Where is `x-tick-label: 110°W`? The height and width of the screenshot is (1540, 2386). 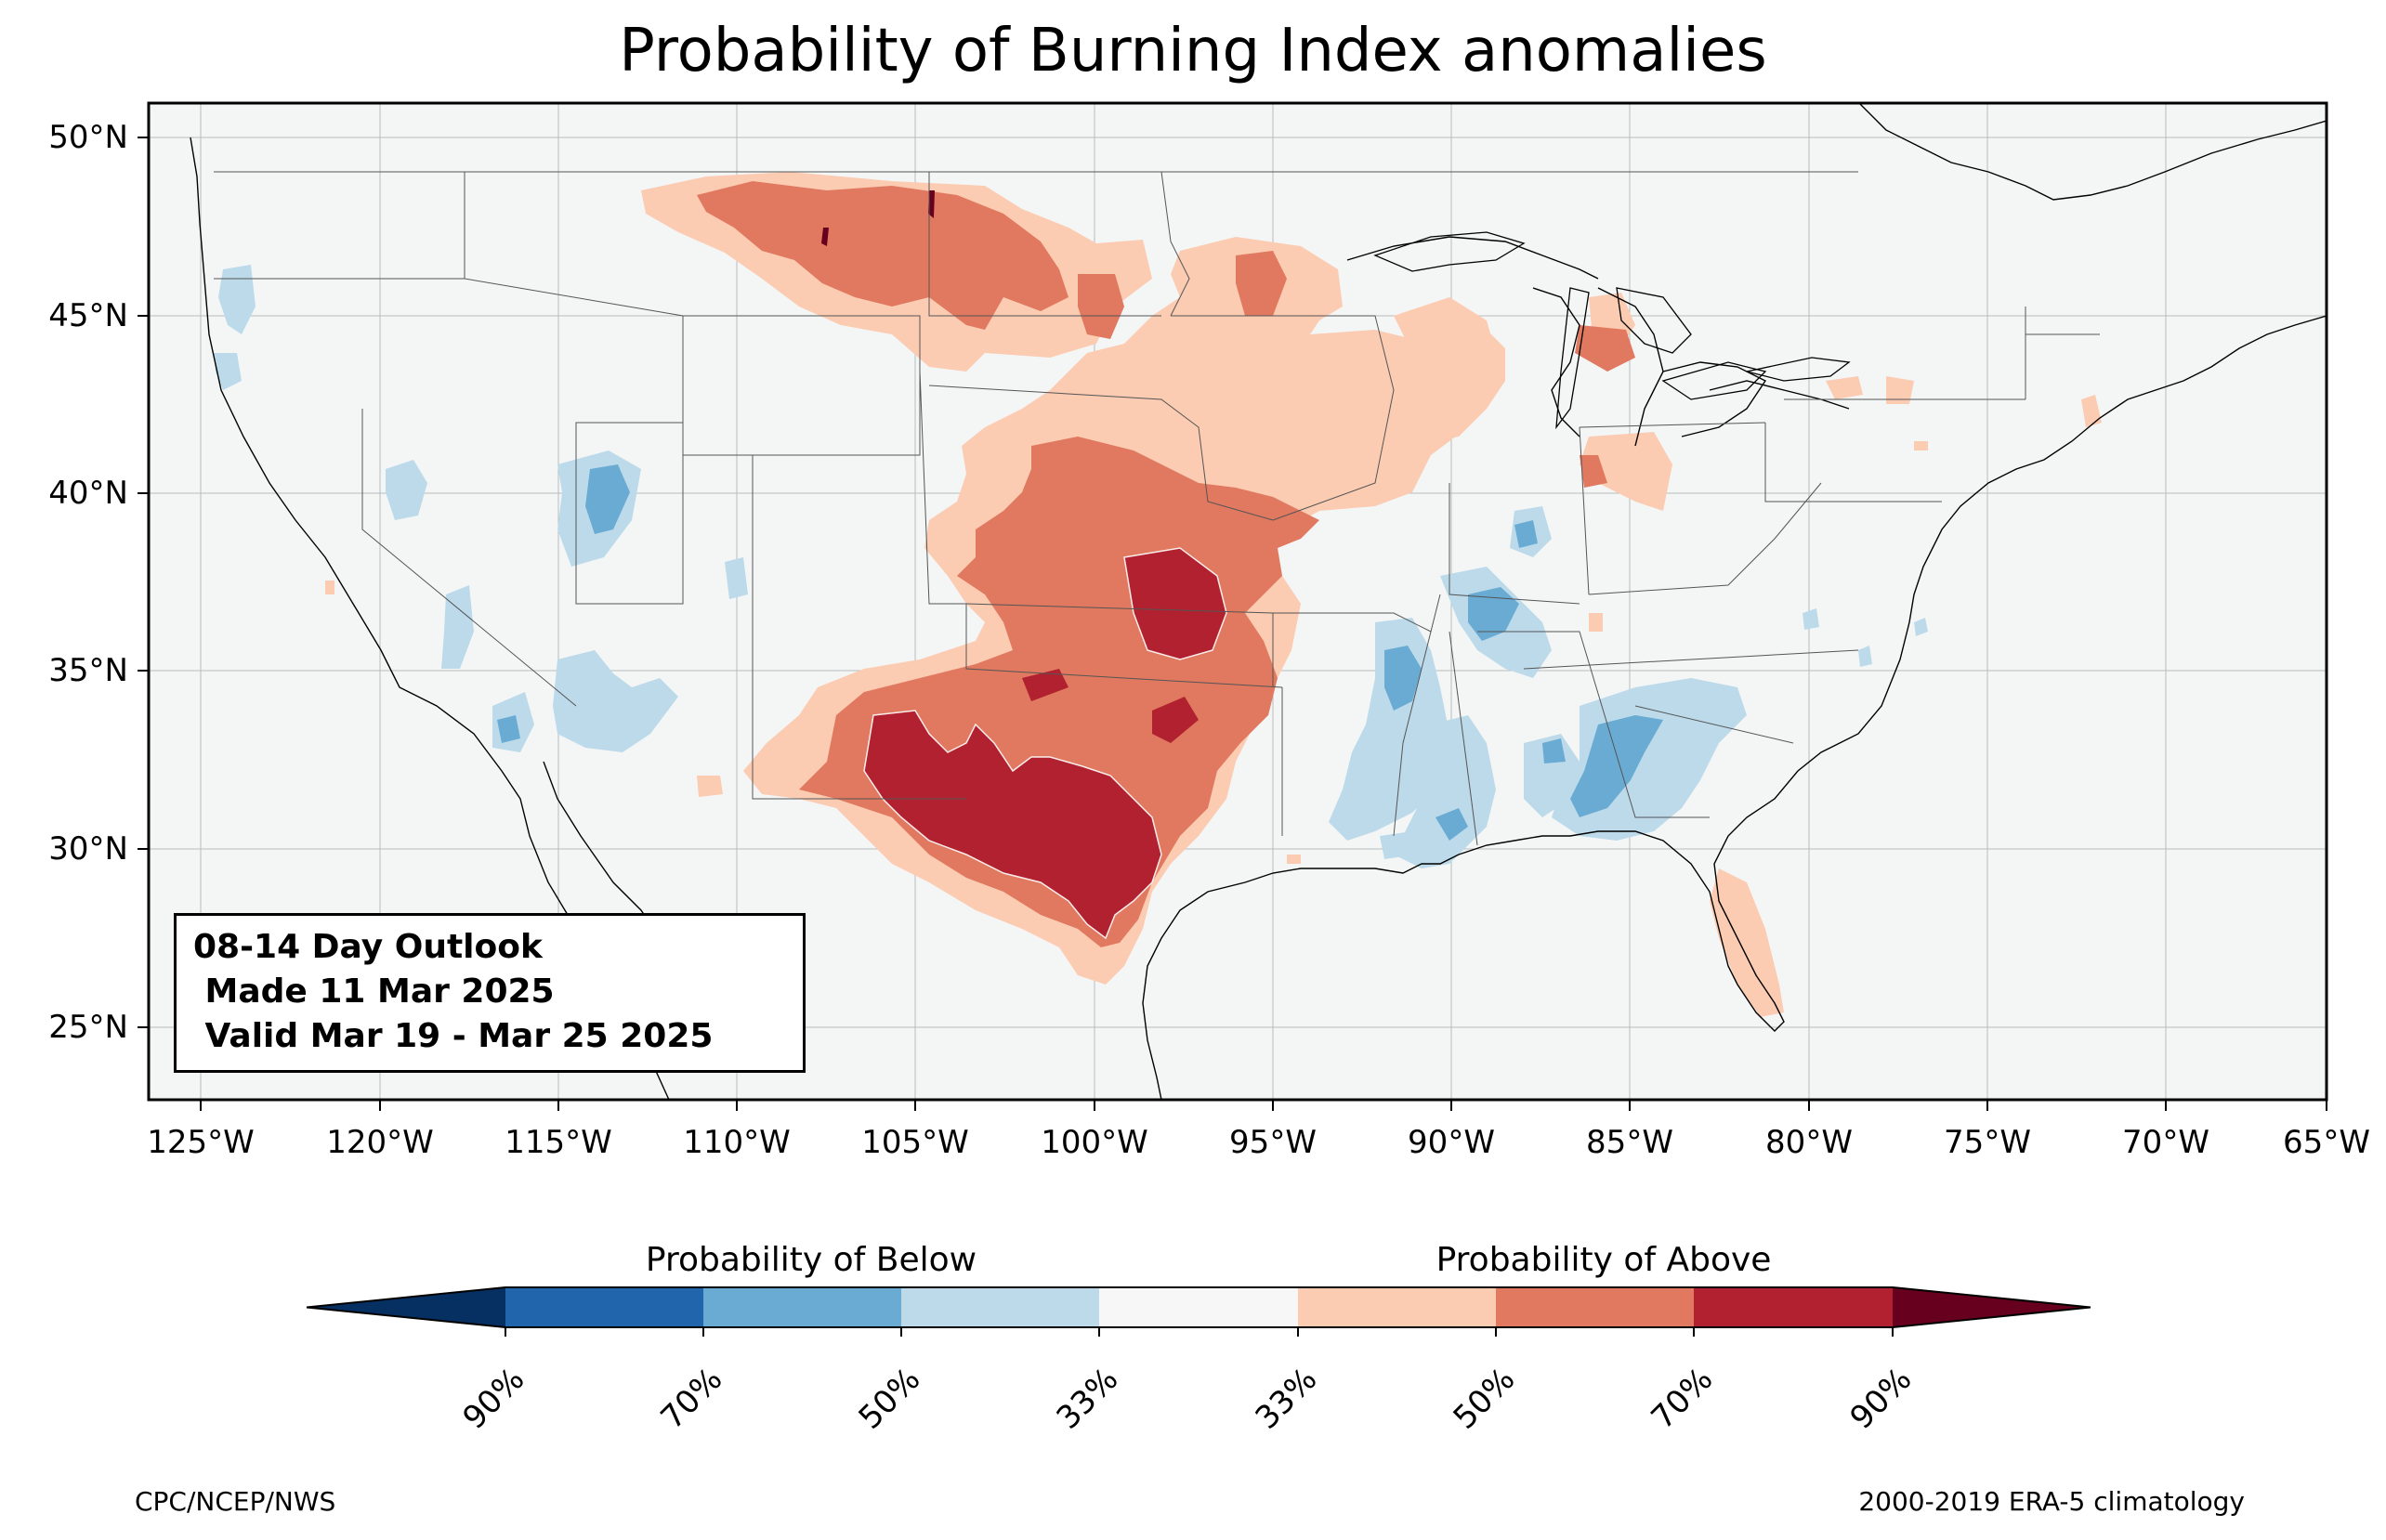 x-tick-label: 110°W is located at coordinates (737, 1142).